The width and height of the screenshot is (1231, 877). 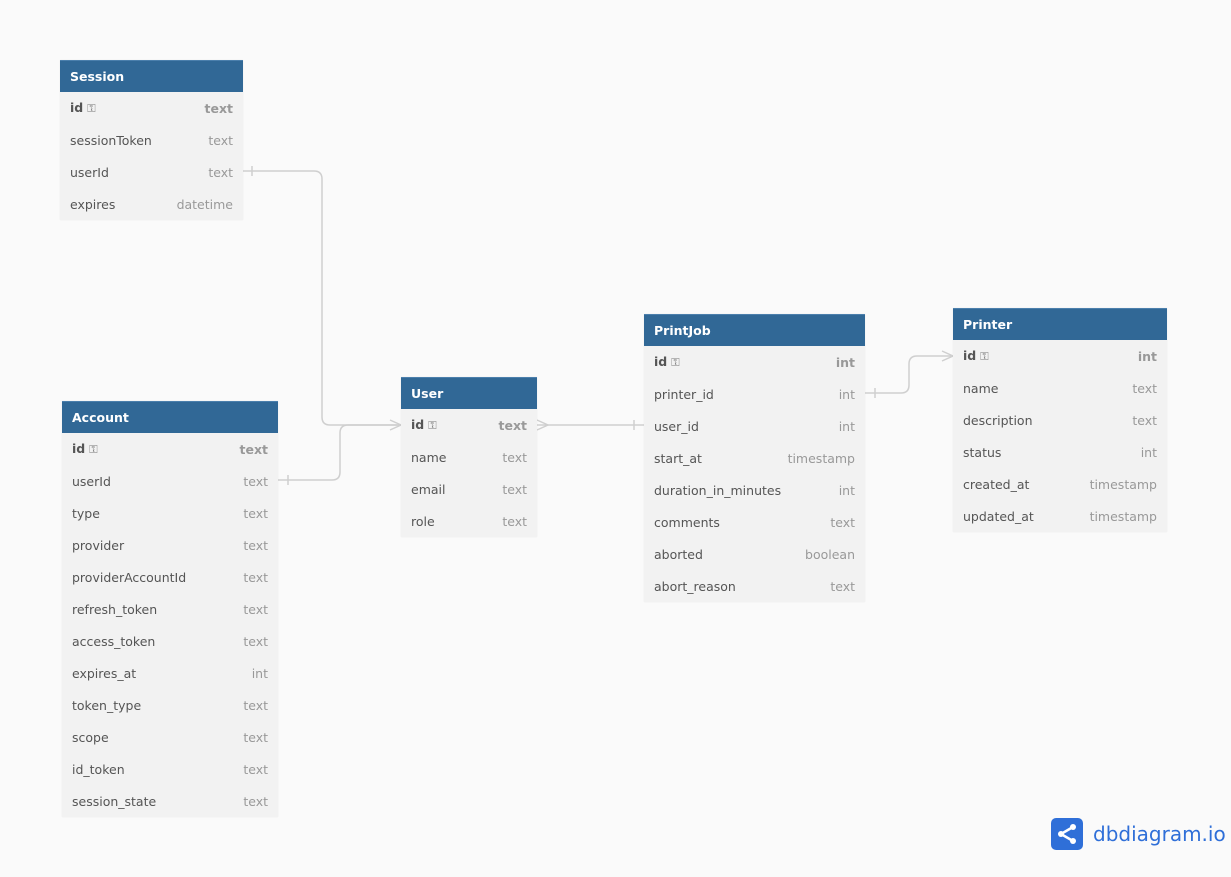 What do you see at coordinates (86, 513) in the screenshot?
I see `column-name-text: type` at bounding box center [86, 513].